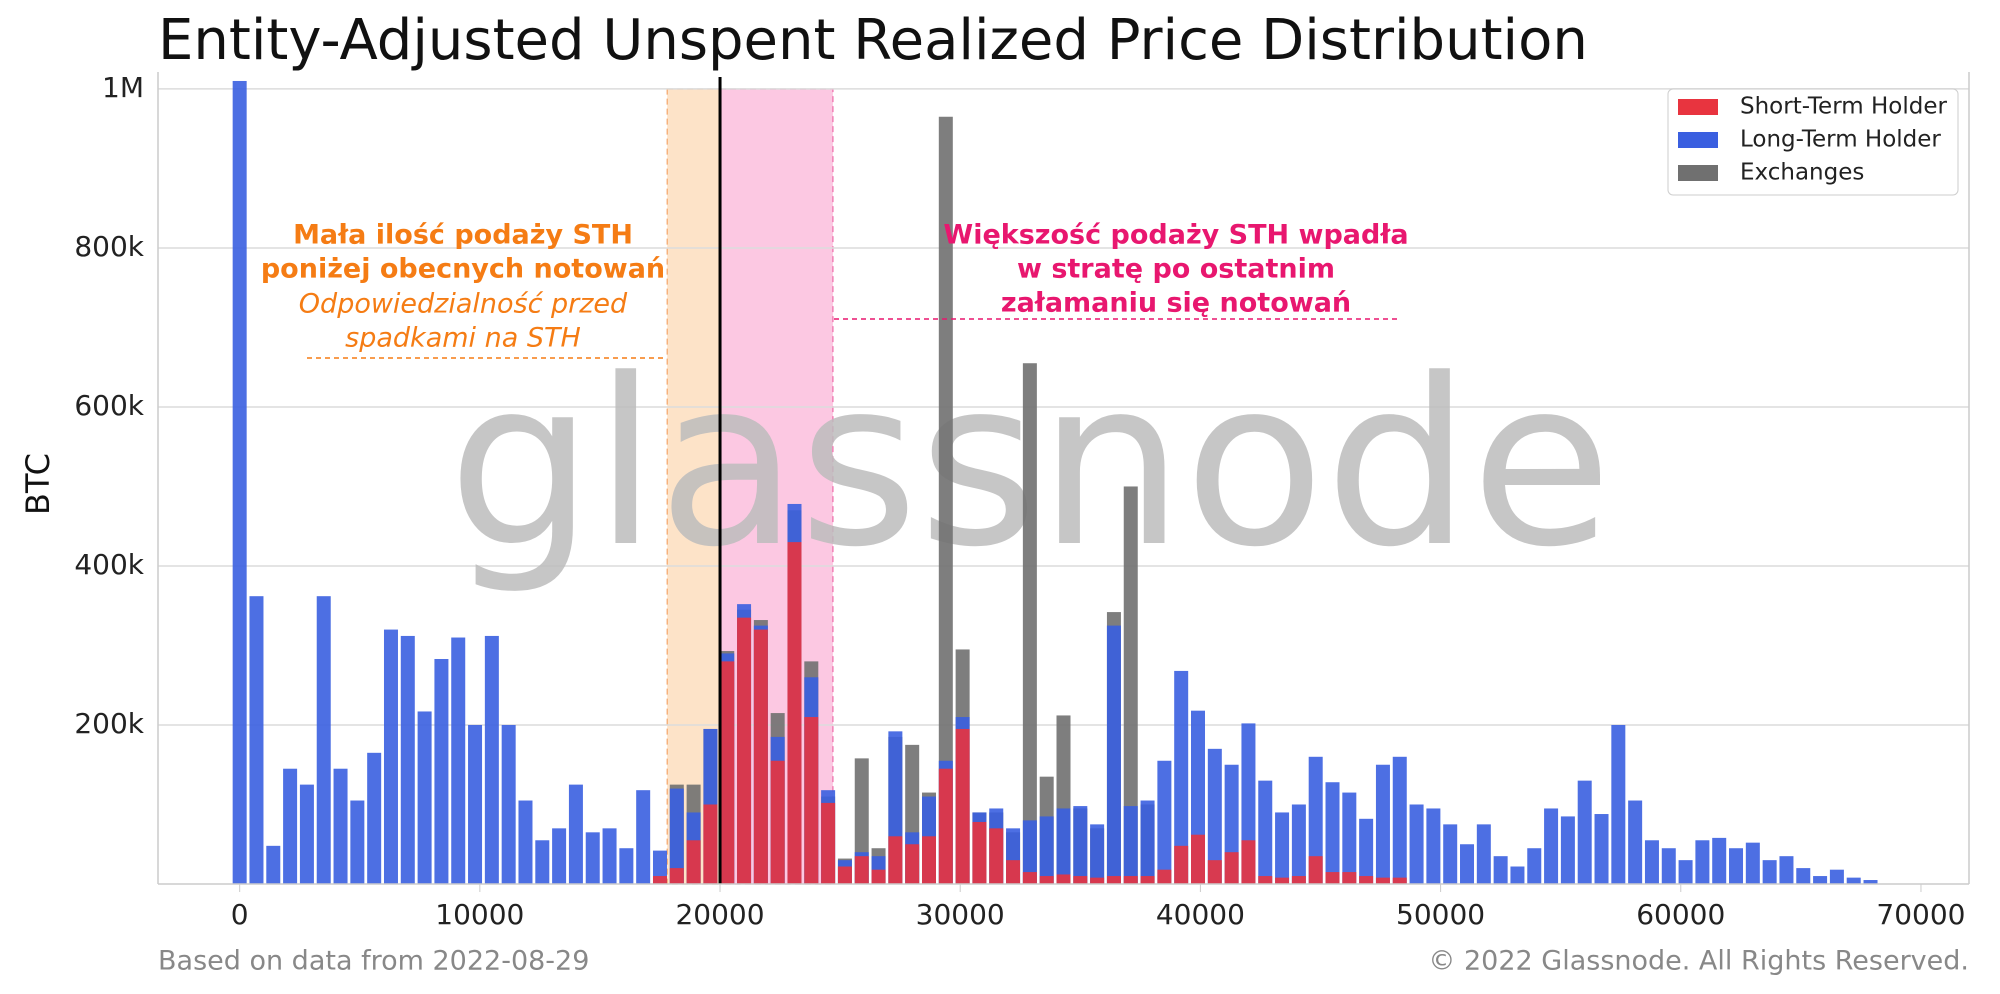 This screenshot has height=994, width=2000. I want to click on y-tick-label: 400k, so click(109, 564).